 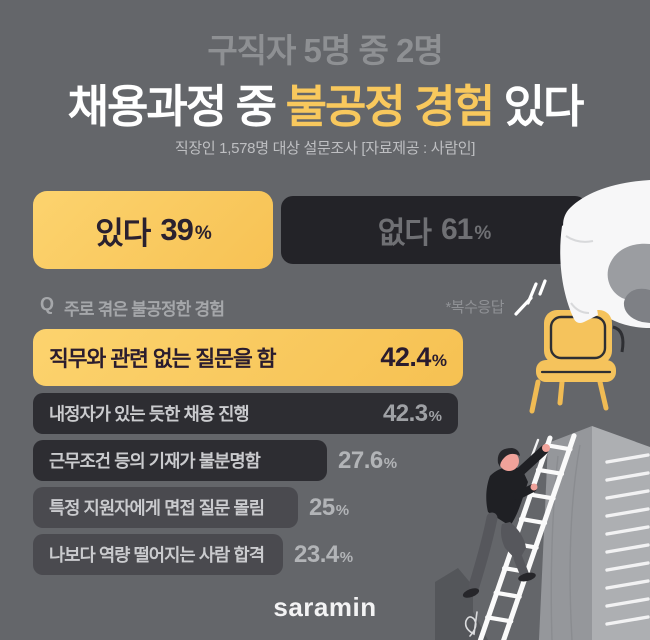 I want to click on bar-label: 직무와 관련 없는 질문을 함, so click(x=162, y=359).